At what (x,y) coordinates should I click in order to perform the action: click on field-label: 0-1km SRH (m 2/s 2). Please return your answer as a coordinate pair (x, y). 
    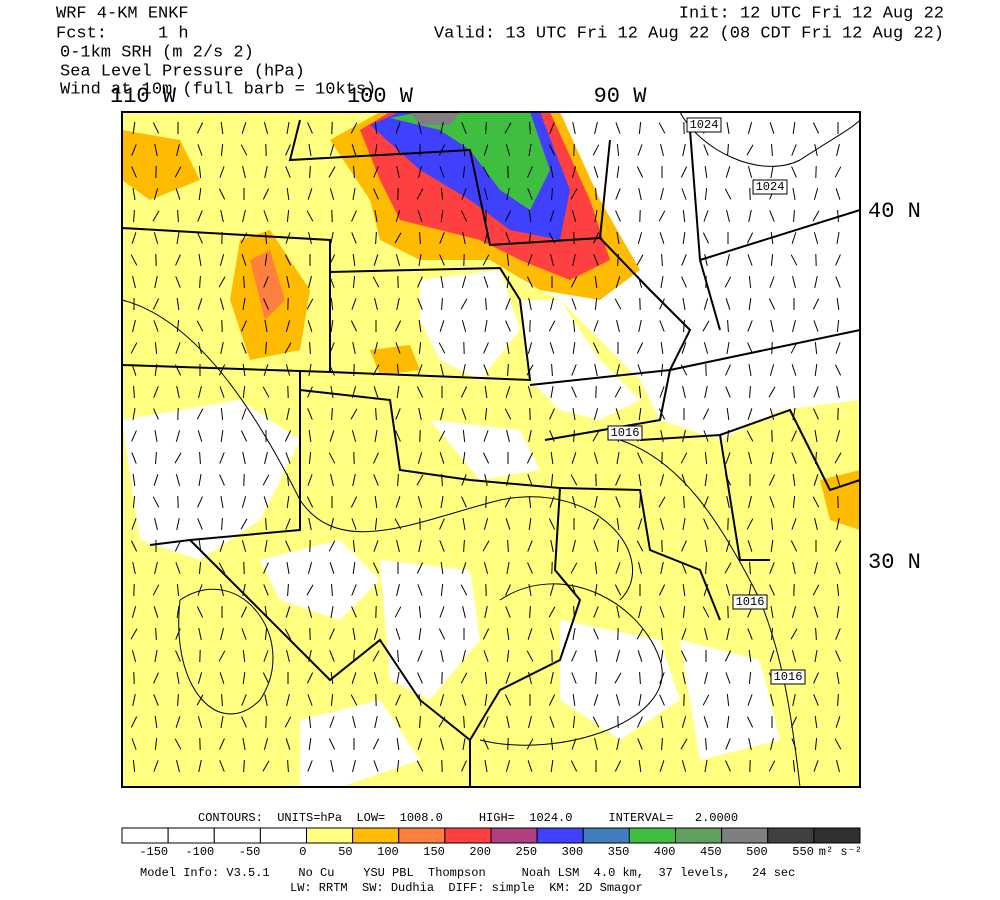
    Looking at the image, I should click on (157, 52).